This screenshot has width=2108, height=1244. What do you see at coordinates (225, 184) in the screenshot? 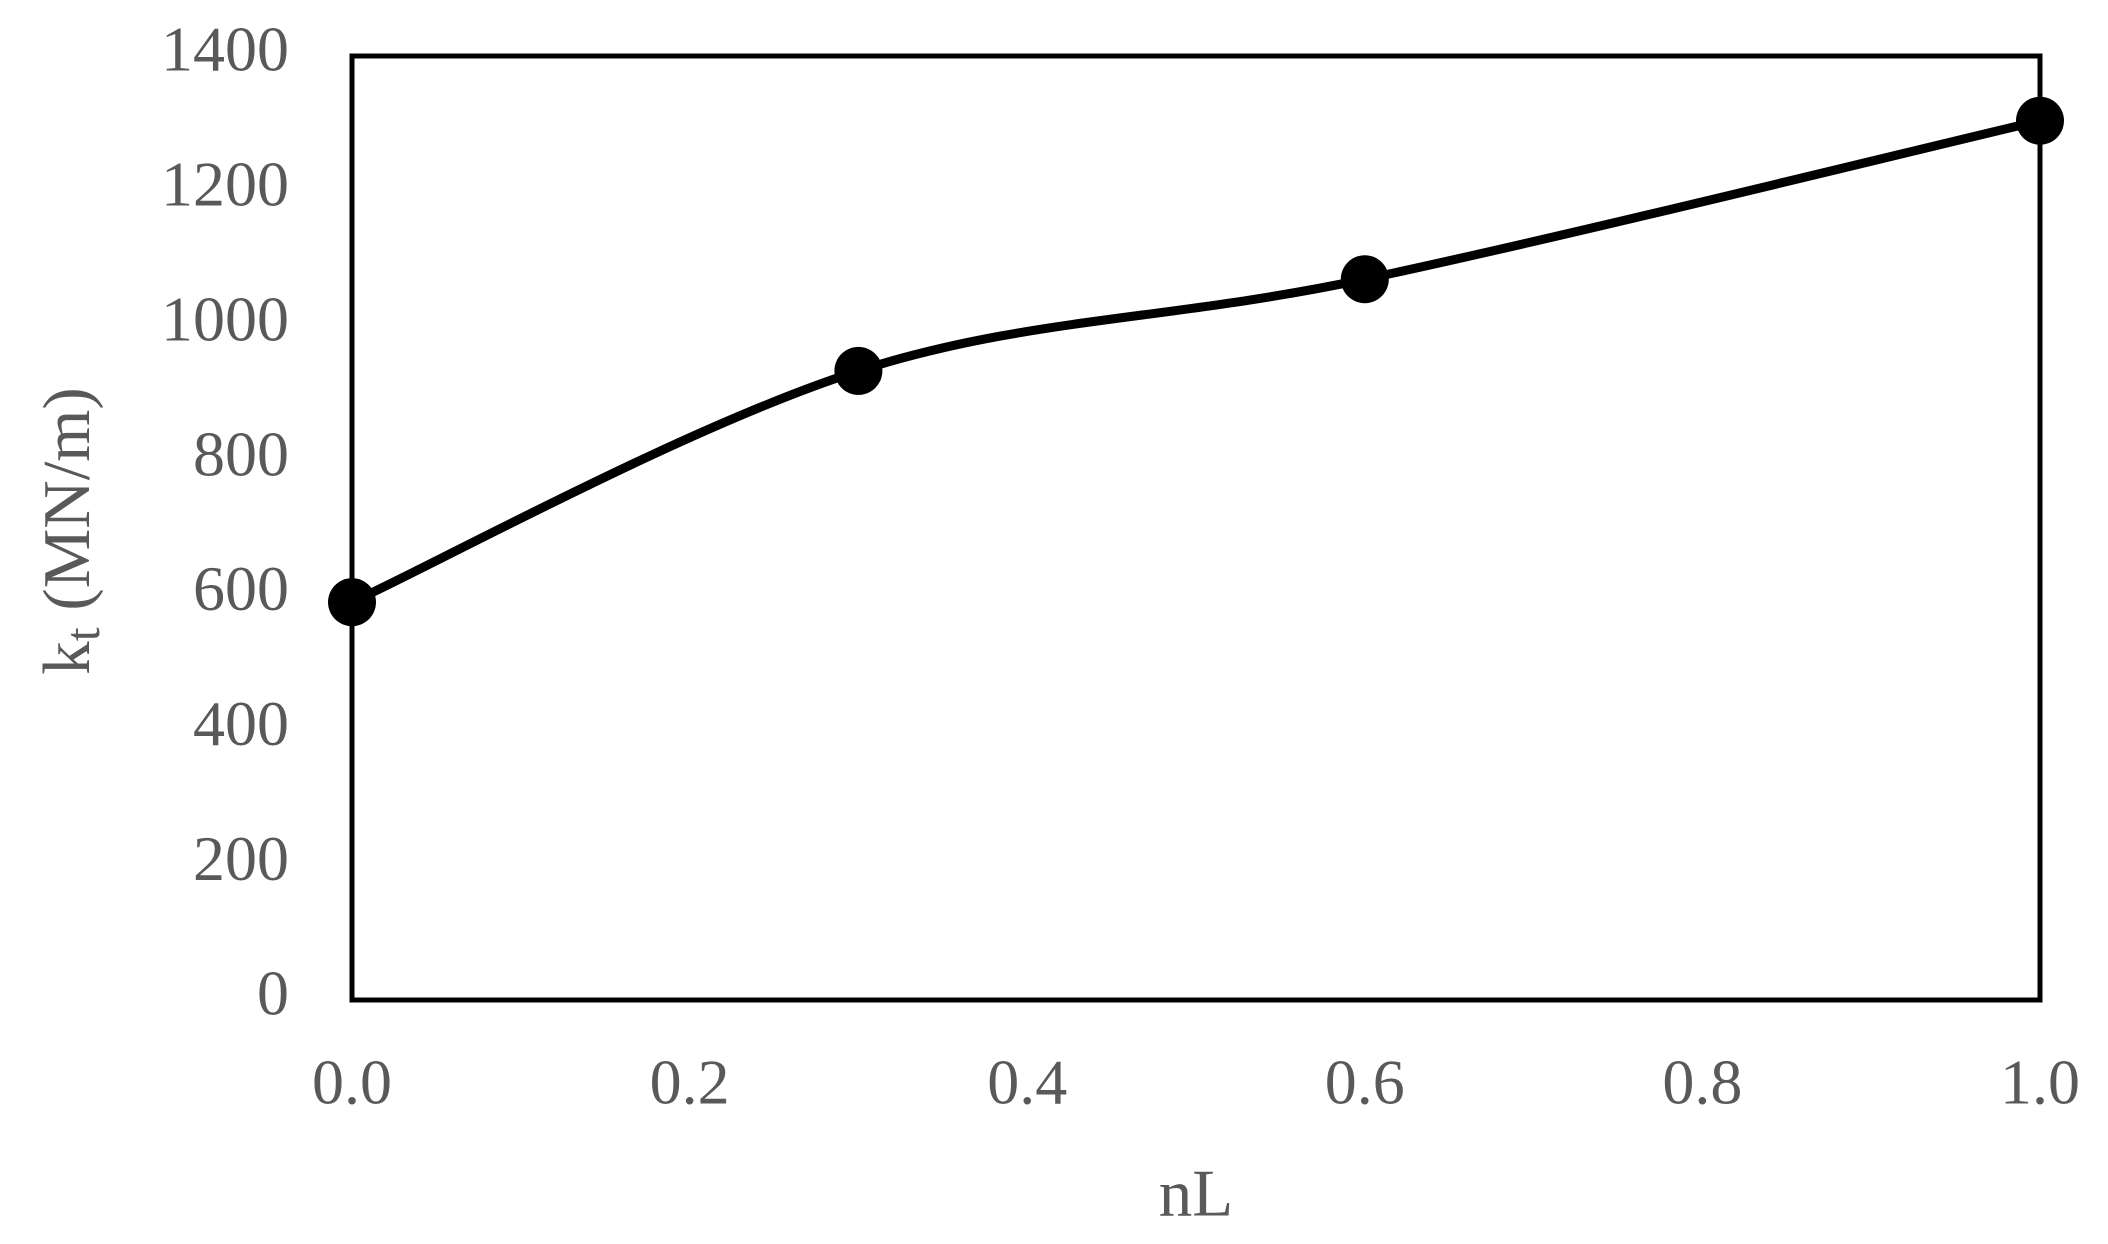
I see `y-tick-label: 1200` at bounding box center [225, 184].